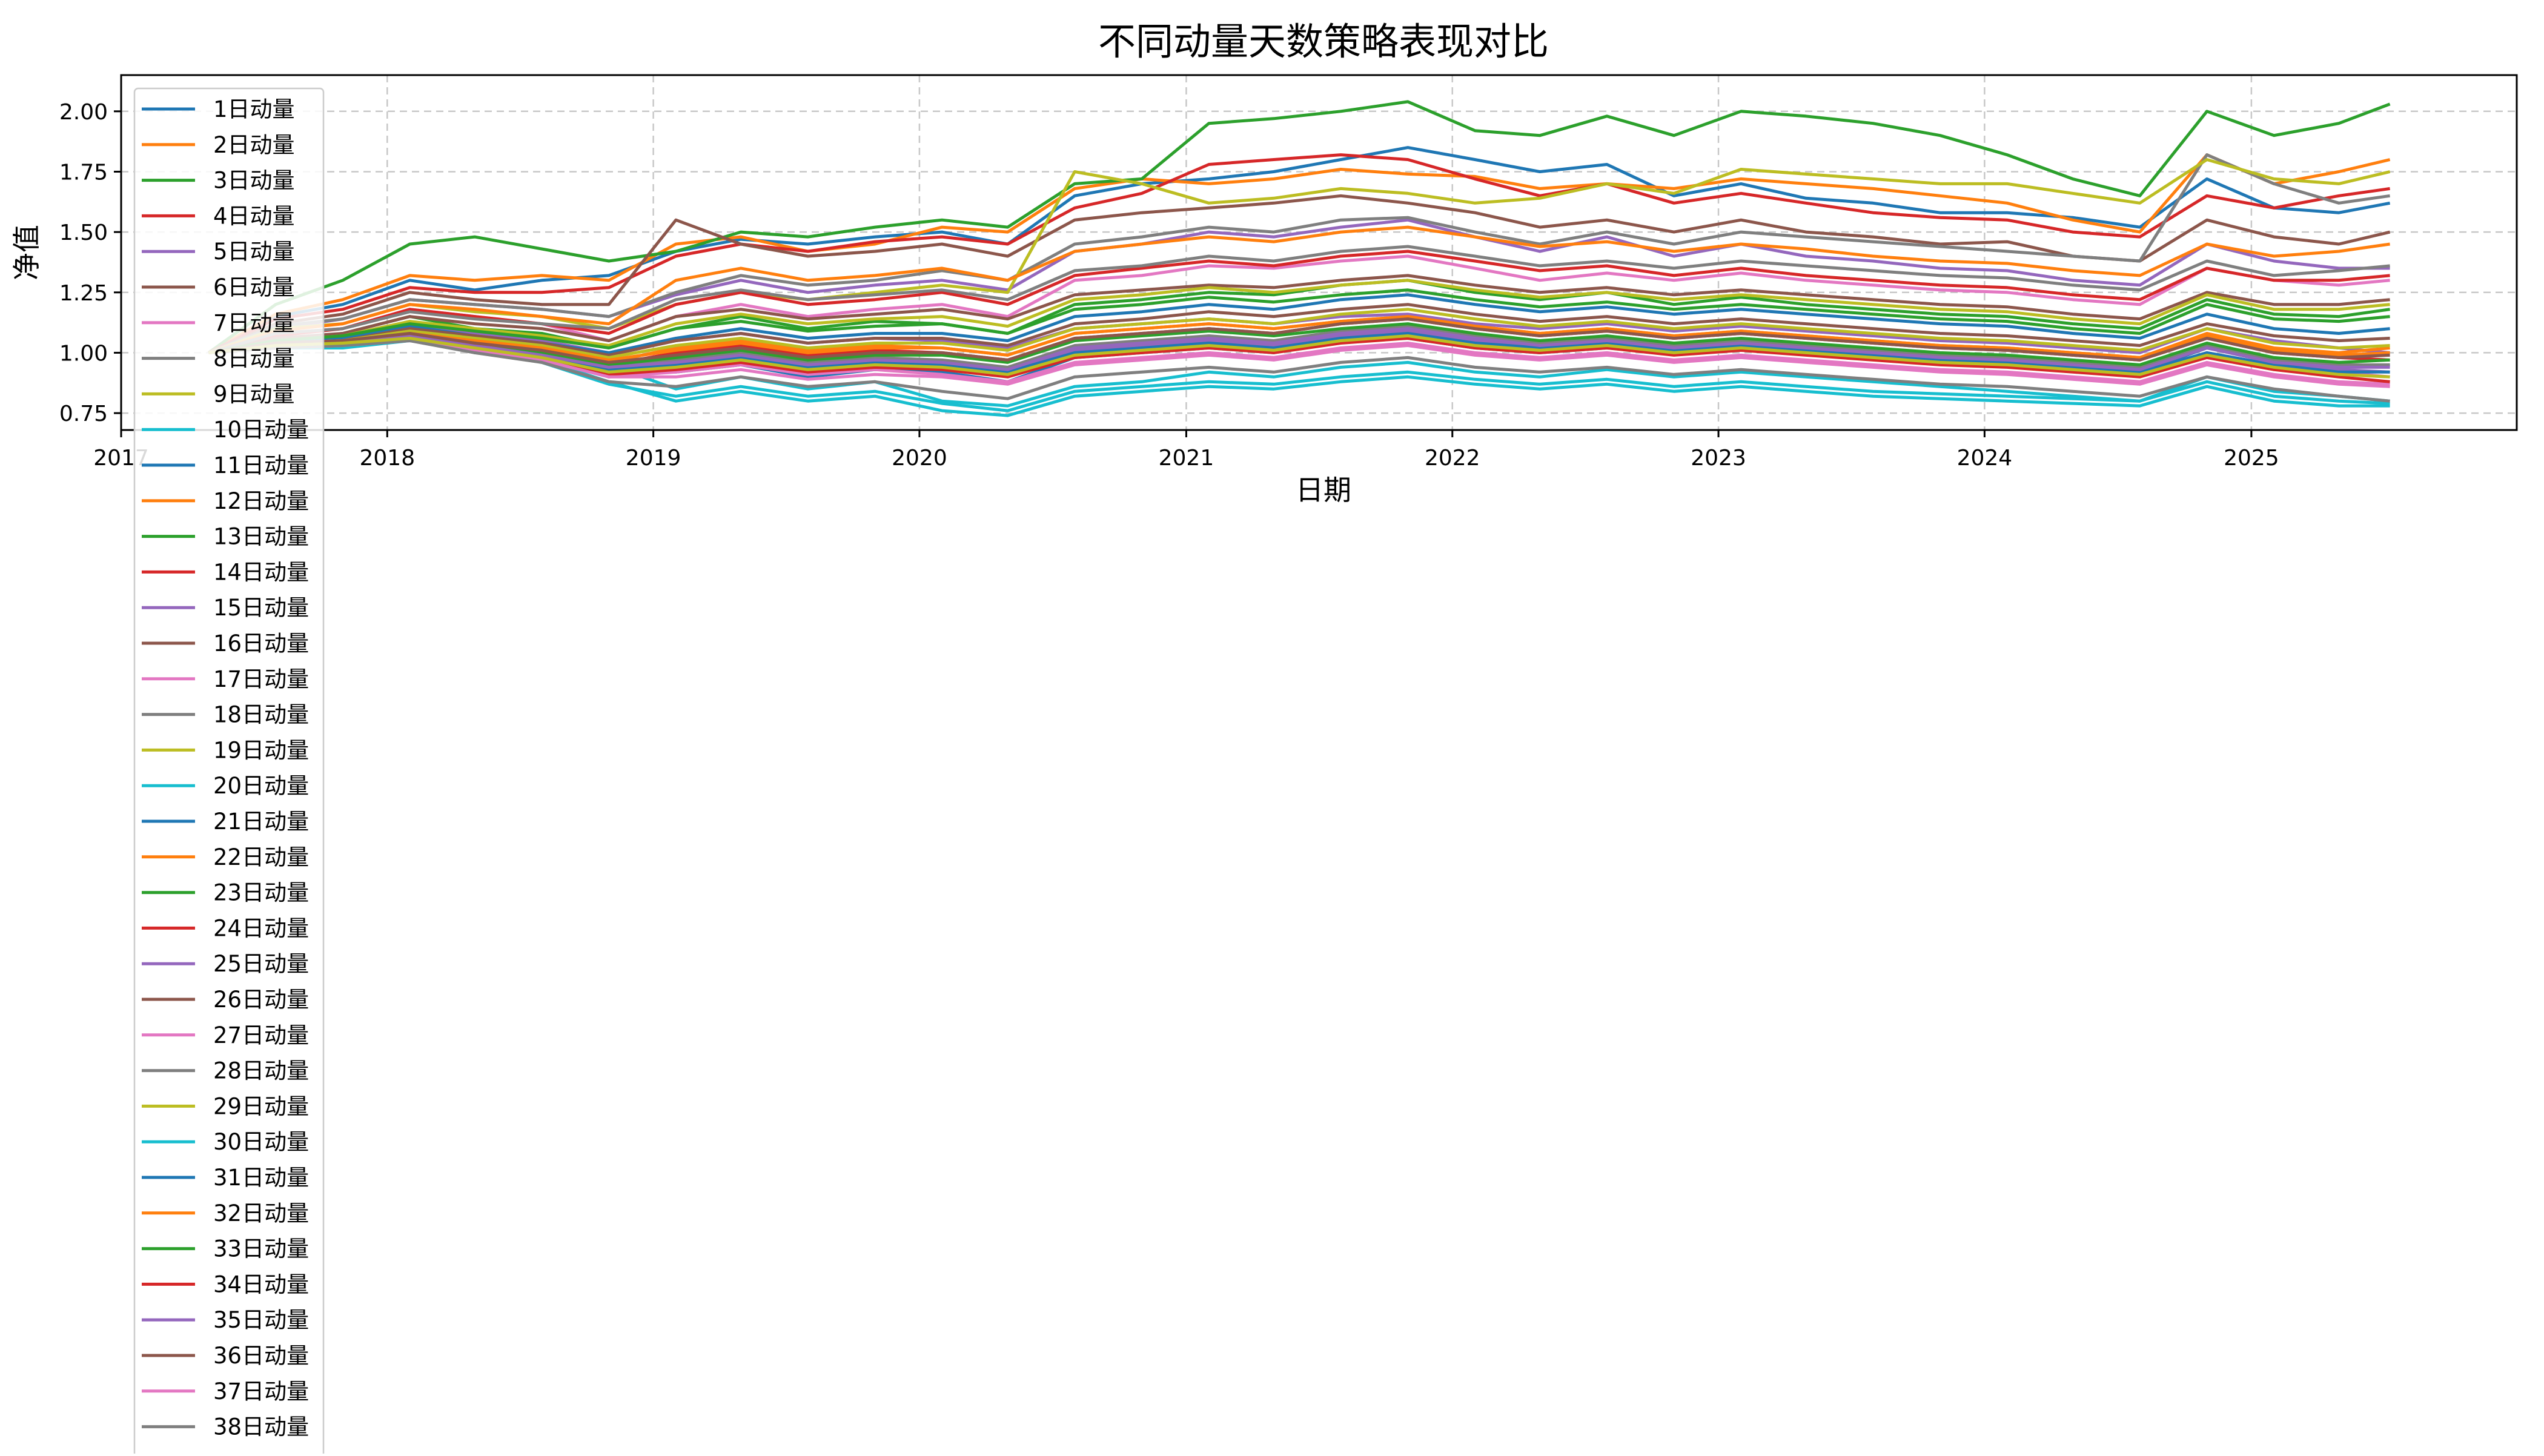 The height and width of the screenshot is (1456, 2544). What do you see at coordinates (261, 893) in the screenshot?
I see `legend-label: 23日动量` at bounding box center [261, 893].